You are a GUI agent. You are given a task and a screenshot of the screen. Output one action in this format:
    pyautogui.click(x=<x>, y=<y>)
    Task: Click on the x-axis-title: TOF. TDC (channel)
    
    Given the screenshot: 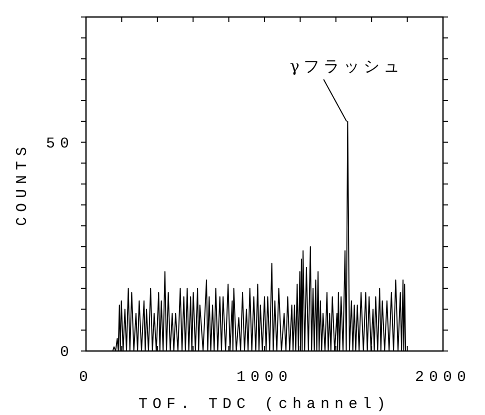 What is the action you would take?
    pyautogui.click(x=264, y=404)
    